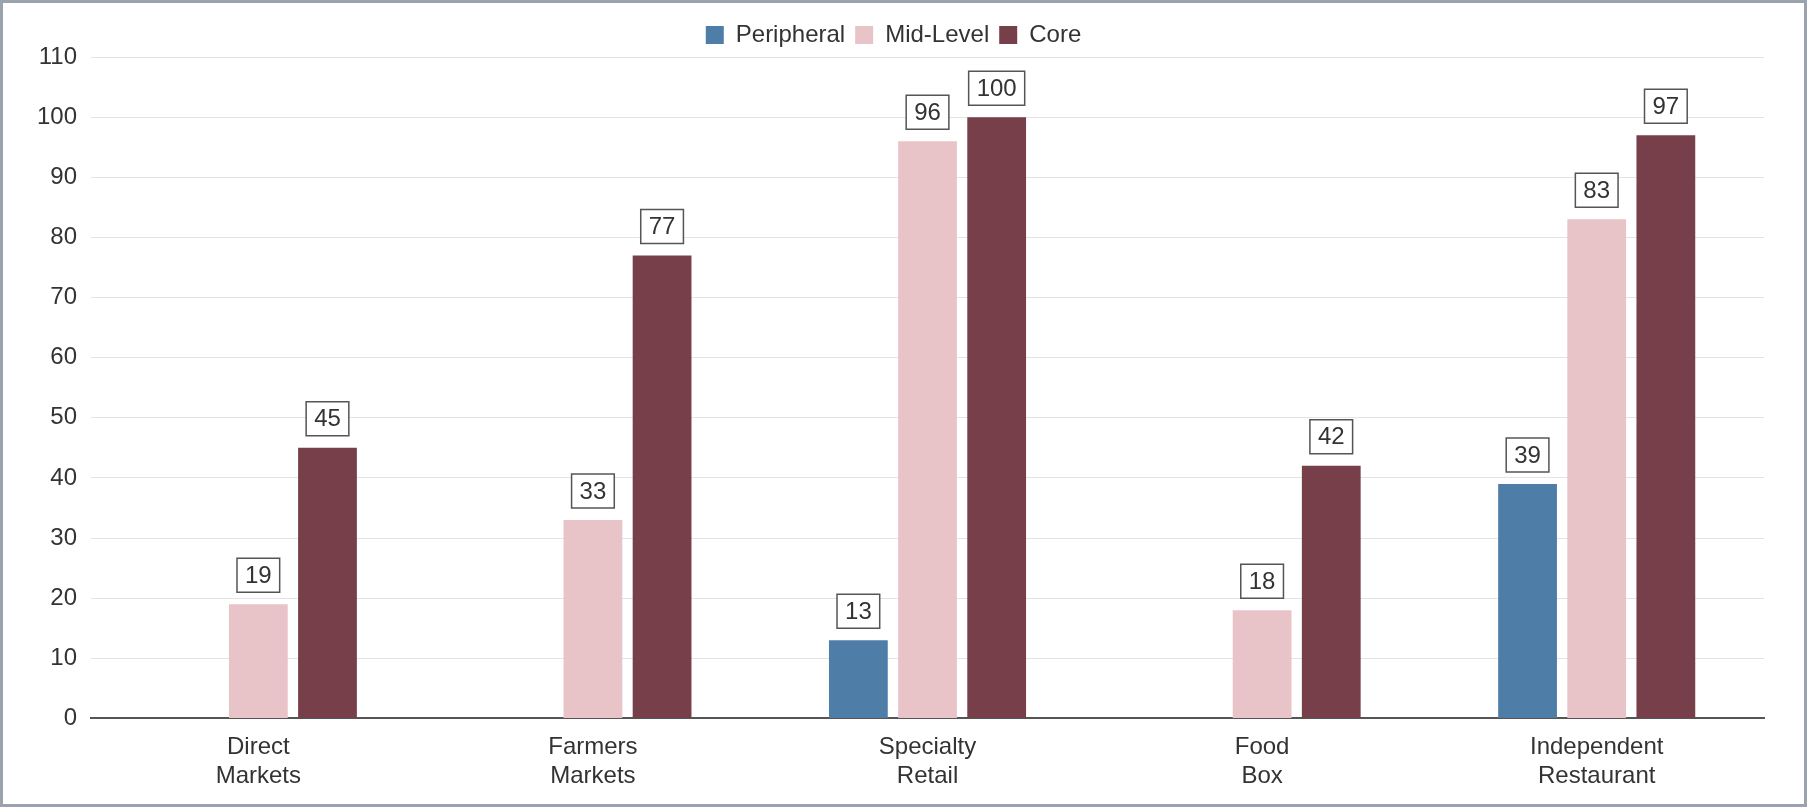 Image resolution: width=1807 pixels, height=807 pixels. What do you see at coordinates (57, 115) in the screenshot?
I see `y-tick-label: 100` at bounding box center [57, 115].